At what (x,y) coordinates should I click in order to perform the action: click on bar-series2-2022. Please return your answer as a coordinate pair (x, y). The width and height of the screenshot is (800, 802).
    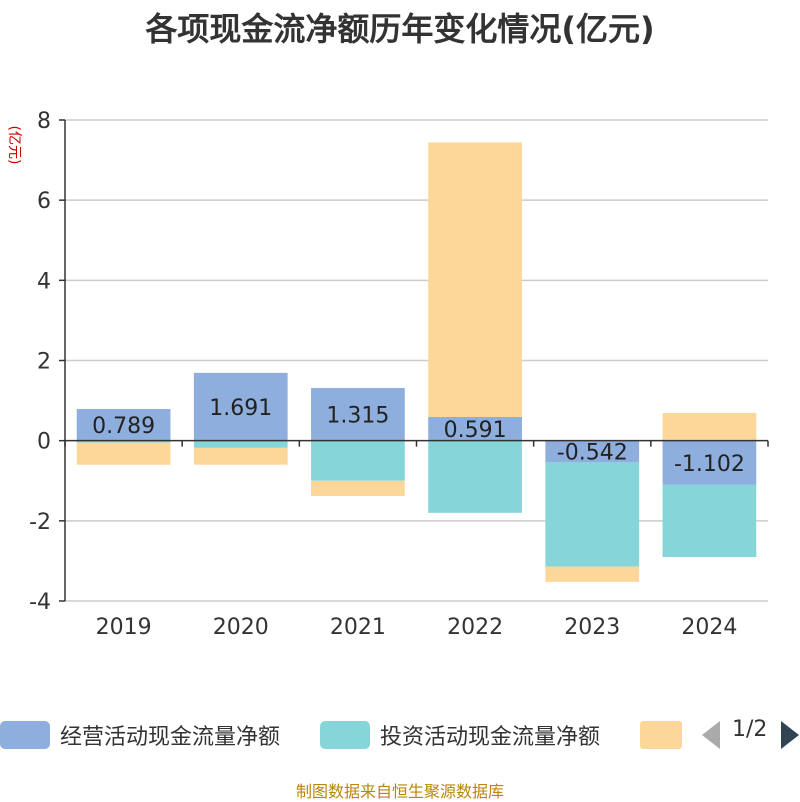
    Looking at the image, I should click on (475, 279).